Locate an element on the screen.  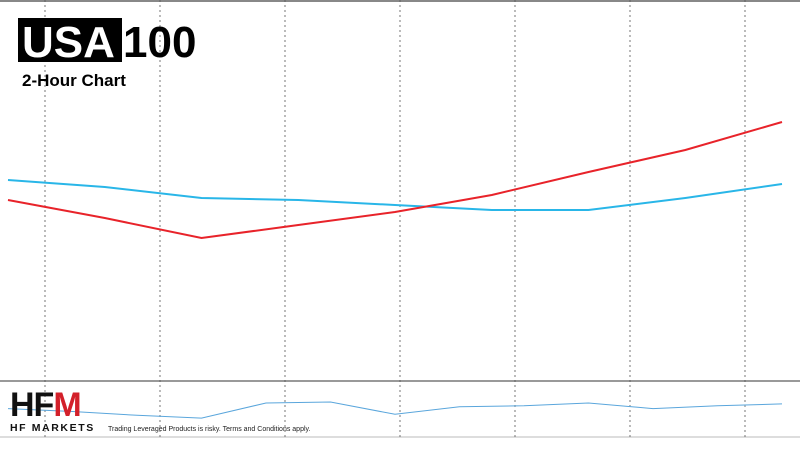
logo: HFM is located at coordinates (45, 405).